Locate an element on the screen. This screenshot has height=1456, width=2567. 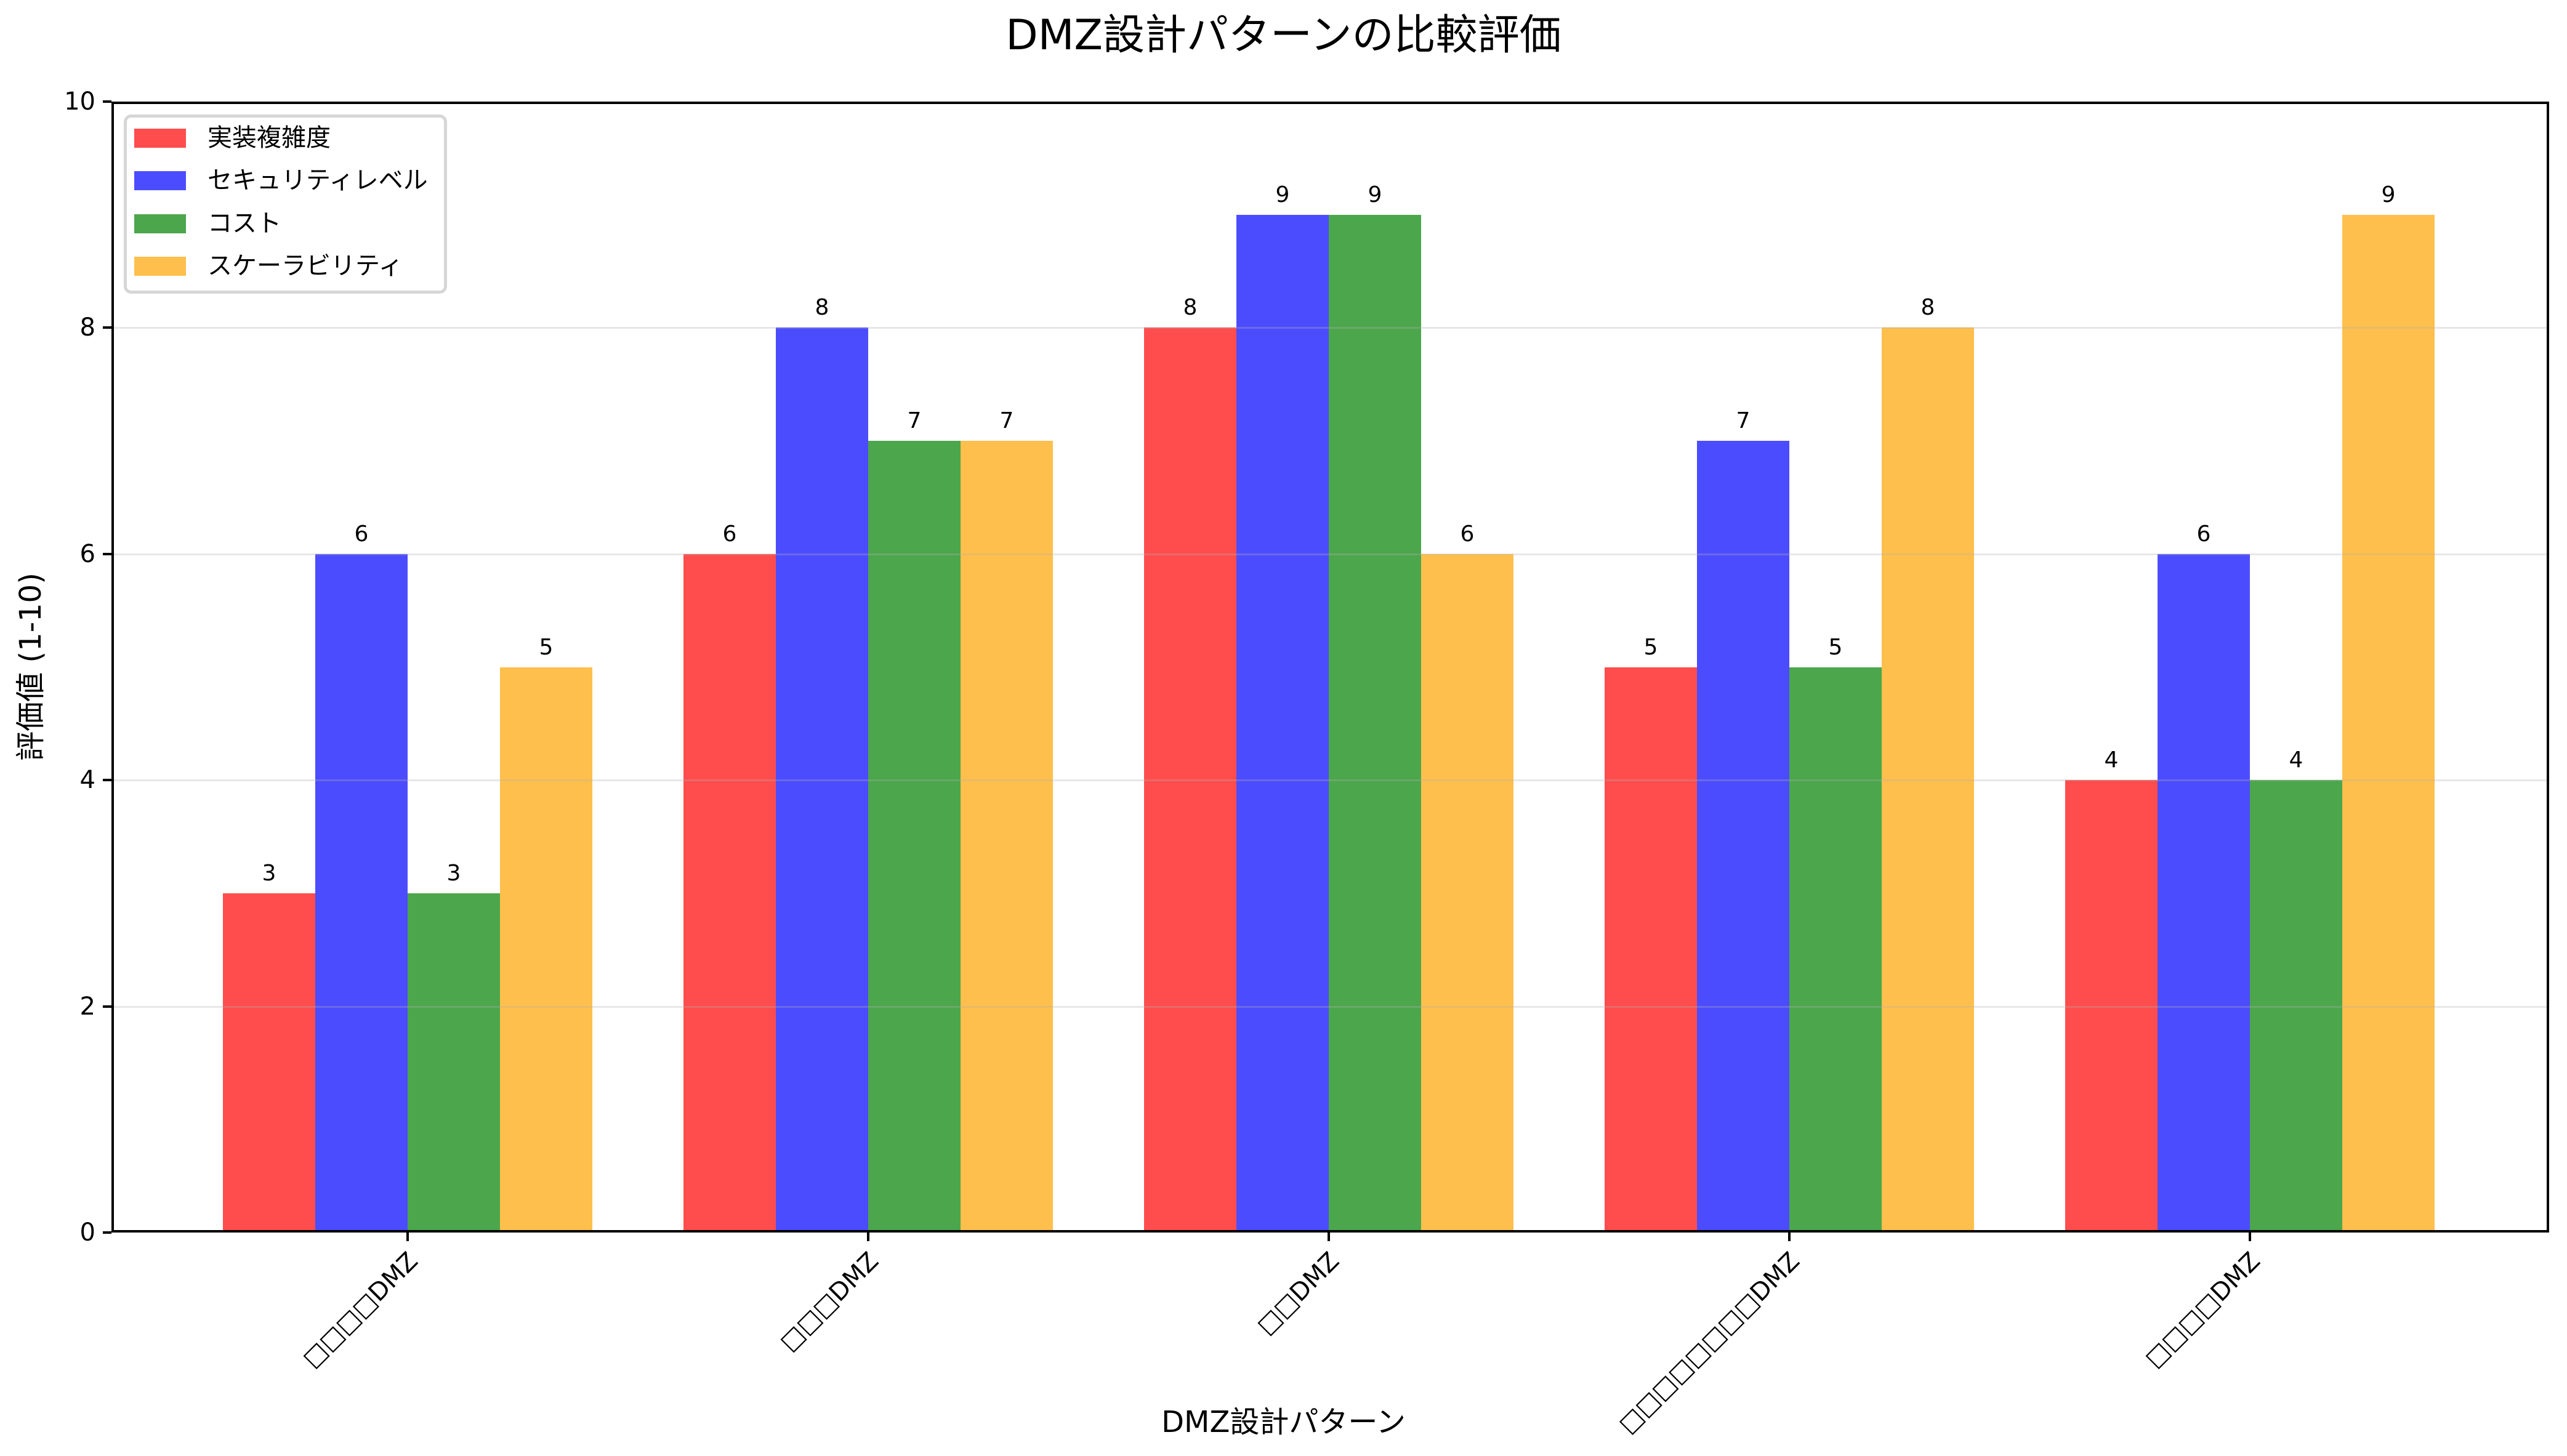
x-tick-label: □□□DMZ is located at coordinates (829, 1302).